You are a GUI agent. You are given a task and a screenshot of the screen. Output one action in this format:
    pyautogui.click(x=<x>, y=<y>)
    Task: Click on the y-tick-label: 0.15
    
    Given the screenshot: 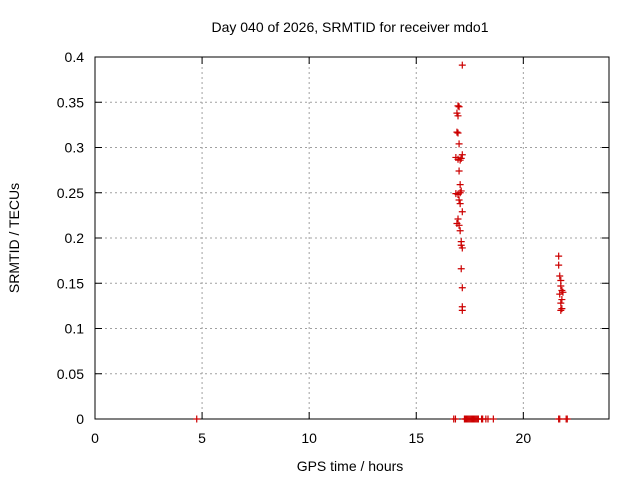 What is the action you would take?
    pyautogui.click(x=70, y=283)
    